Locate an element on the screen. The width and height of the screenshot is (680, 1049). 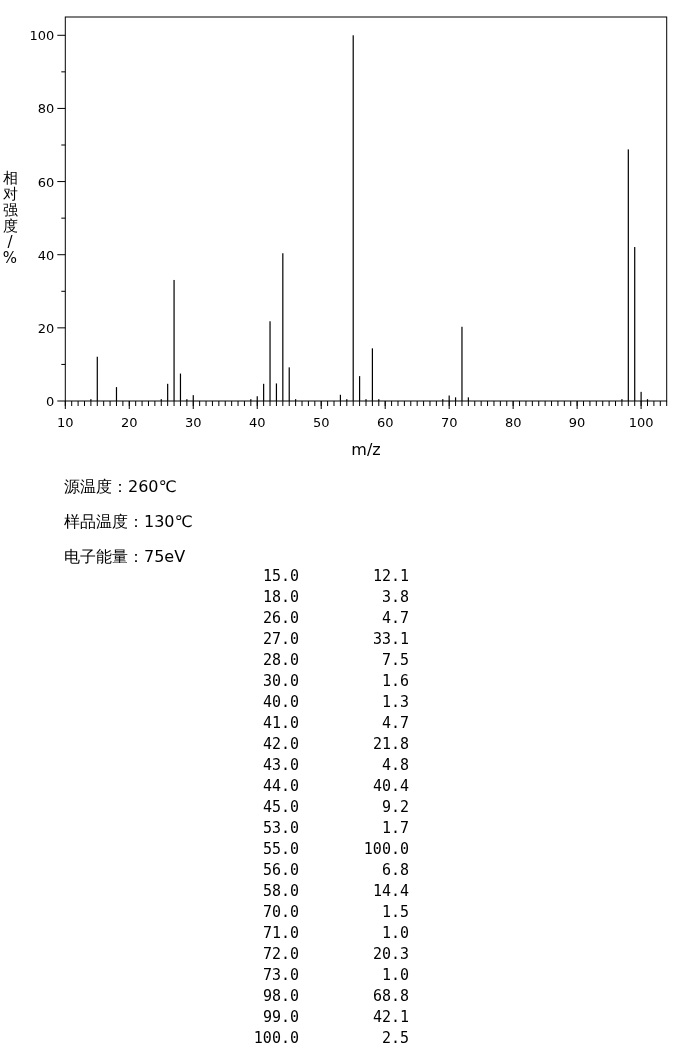
text: 70.0 is located at coordinates (280, 912).